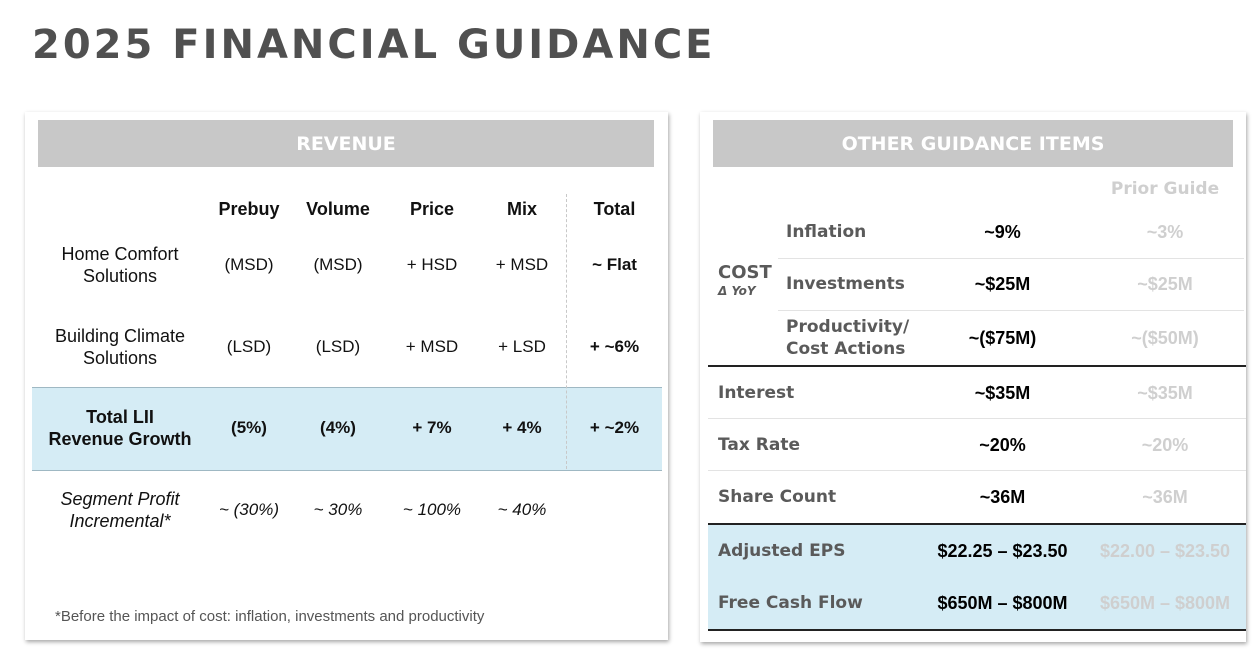  Describe the element at coordinates (1002, 444) in the screenshot. I see `guidance-value: ~20%` at that location.